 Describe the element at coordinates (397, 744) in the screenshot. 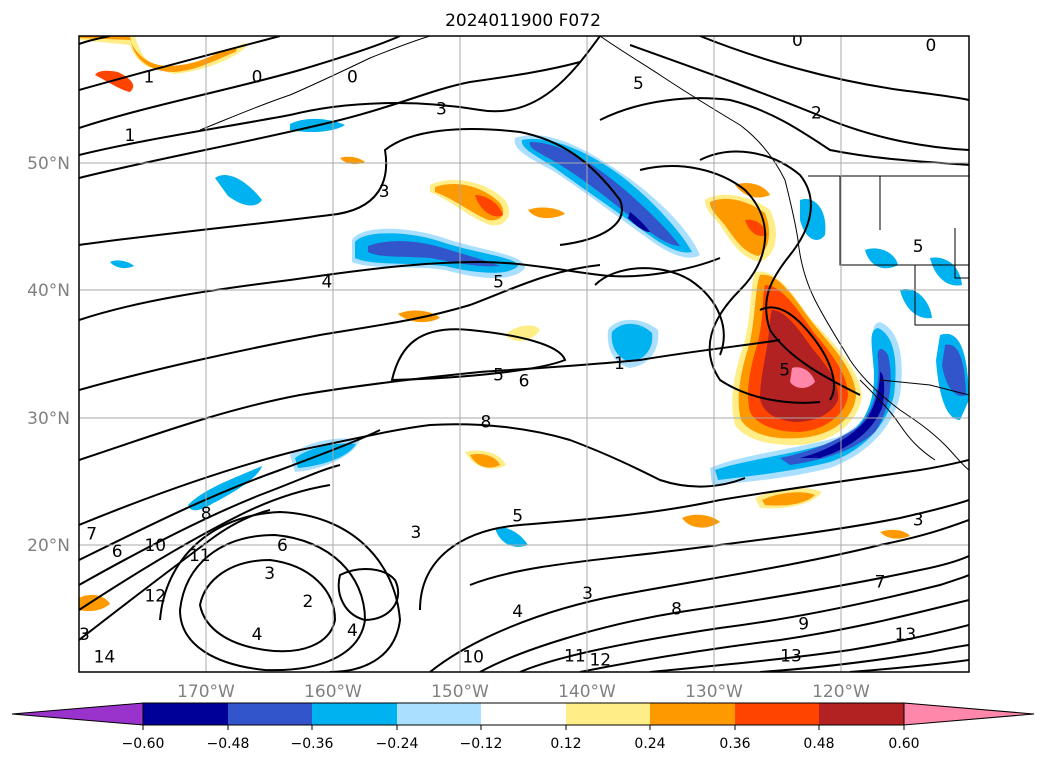

I see `colorbar-tick-label: −0.24` at that location.